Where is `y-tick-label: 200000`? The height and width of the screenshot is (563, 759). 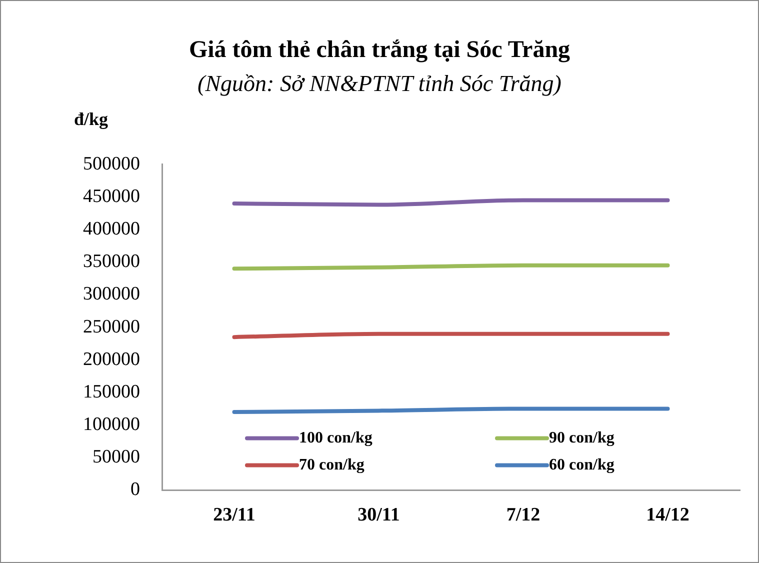
y-tick-label: 200000 is located at coordinates (111, 359).